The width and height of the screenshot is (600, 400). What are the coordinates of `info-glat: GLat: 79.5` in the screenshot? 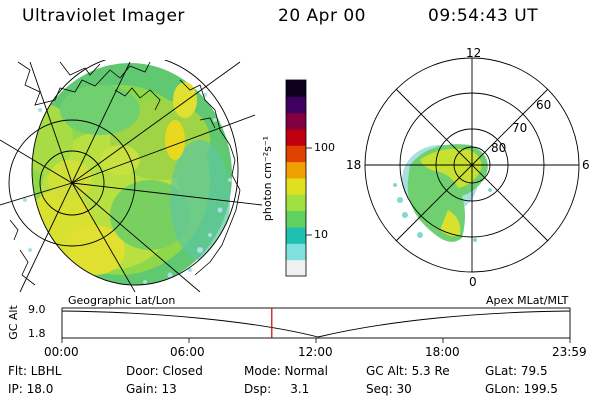 It's located at (516, 371).